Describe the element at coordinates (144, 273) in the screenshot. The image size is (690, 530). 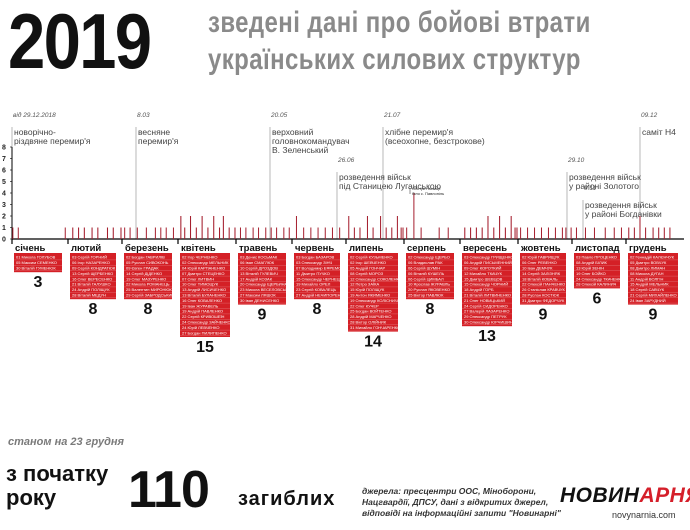
I see `name-entry: 14 Сергій ДІДЕНКО` at that location.